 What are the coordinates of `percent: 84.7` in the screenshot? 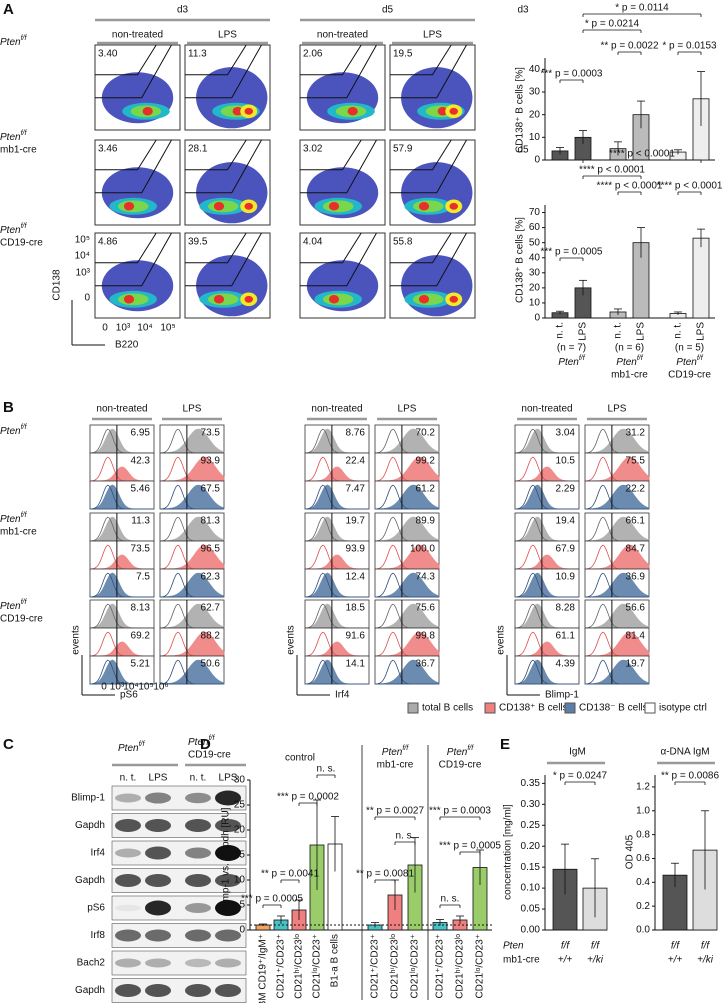 It's located at (636, 549).